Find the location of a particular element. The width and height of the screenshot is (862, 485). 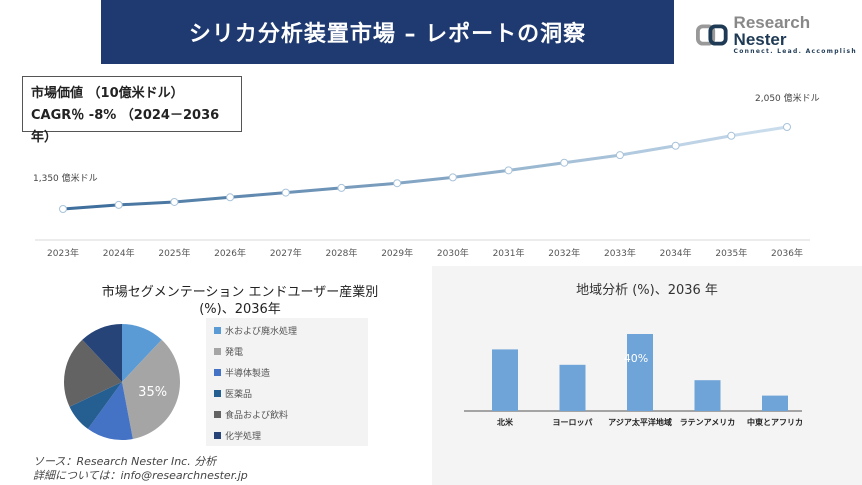

research-nester-logo: Research Nester Connect. Lead. Accomplish is located at coordinates (779, 34).